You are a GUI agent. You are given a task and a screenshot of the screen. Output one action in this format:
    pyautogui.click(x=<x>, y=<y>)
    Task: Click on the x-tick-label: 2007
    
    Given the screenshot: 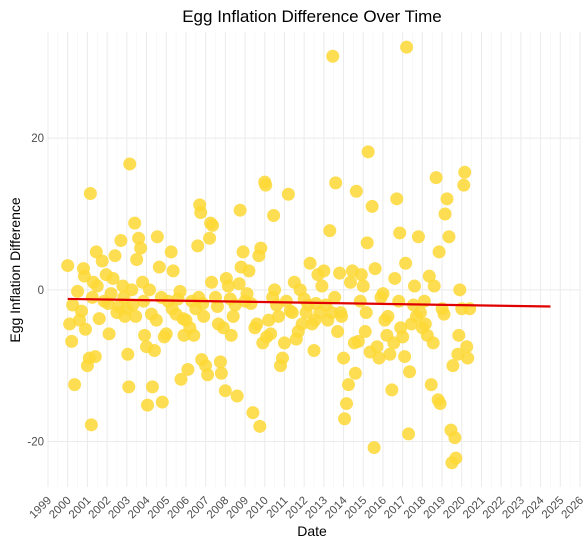 What is the action you would take?
    pyautogui.click(x=198, y=508)
    